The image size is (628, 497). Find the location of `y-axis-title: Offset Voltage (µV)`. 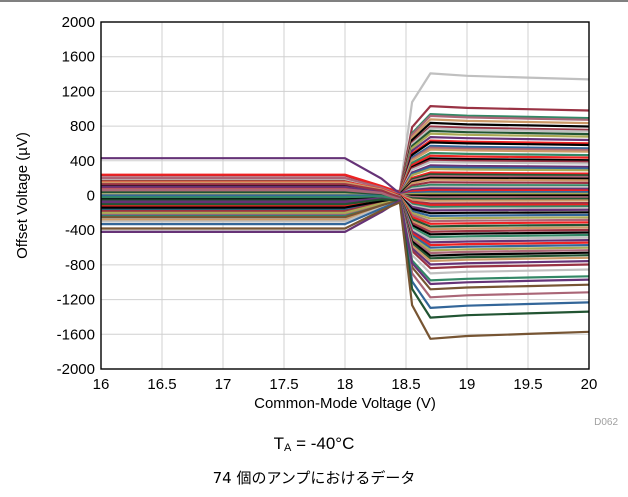

y-axis-title: Offset Voltage (µV) is located at coordinates (22, 195).